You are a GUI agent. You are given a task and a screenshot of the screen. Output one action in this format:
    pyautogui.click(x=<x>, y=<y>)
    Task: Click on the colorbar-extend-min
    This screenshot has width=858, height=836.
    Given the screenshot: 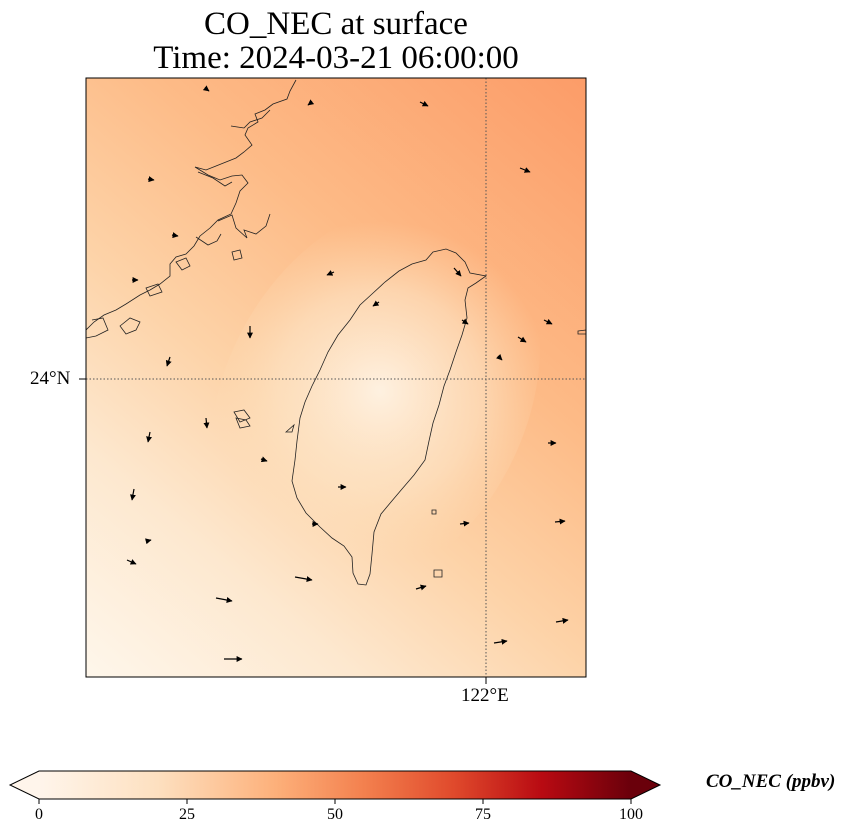 What is the action you would take?
    pyautogui.click(x=24, y=785)
    